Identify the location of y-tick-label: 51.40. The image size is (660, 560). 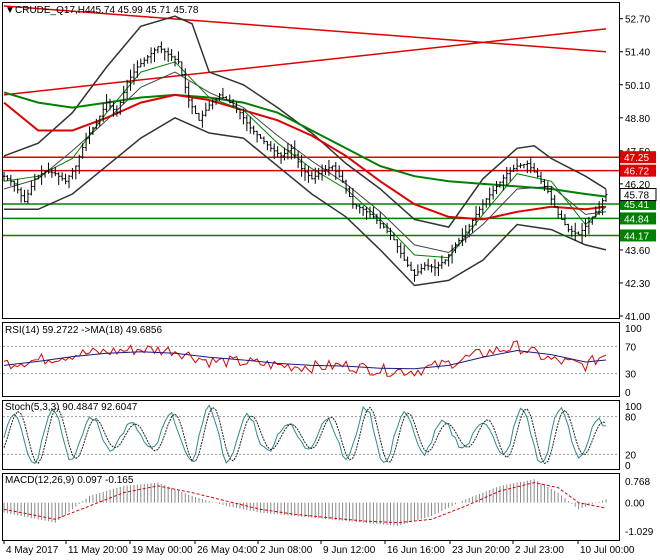
(637, 53).